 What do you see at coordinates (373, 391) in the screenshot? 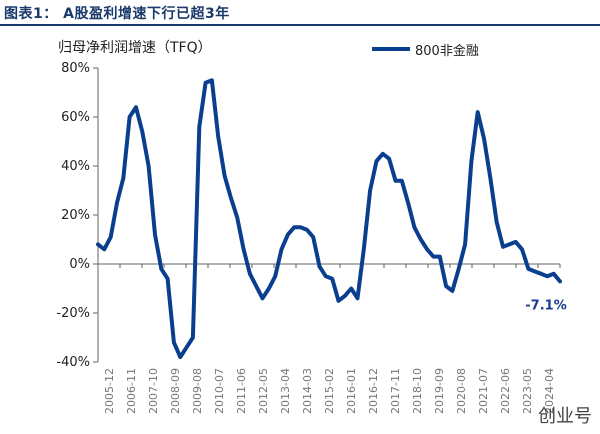
I see `x-tick-label: 2016-12` at bounding box center [373, 391].